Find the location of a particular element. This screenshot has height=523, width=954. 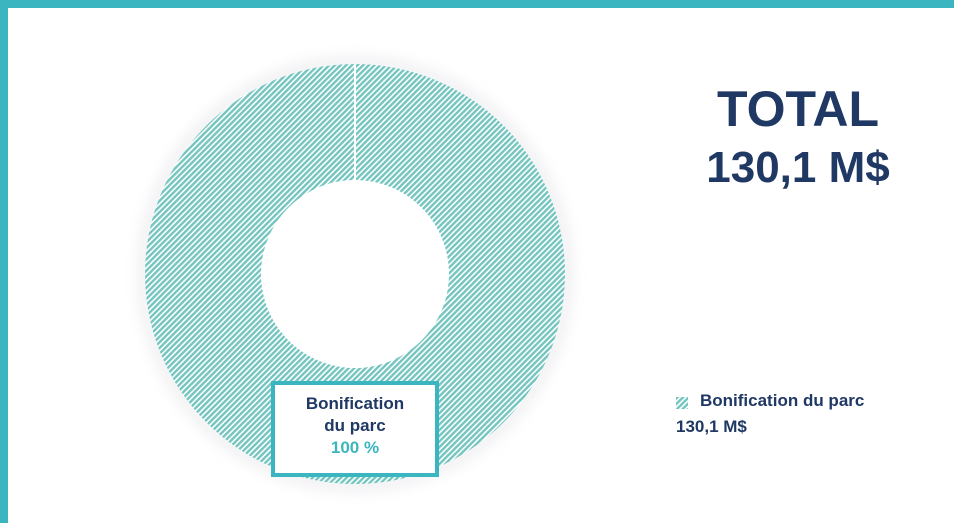

slice-label-line1: Bonification is located at coordinates (355, 403).